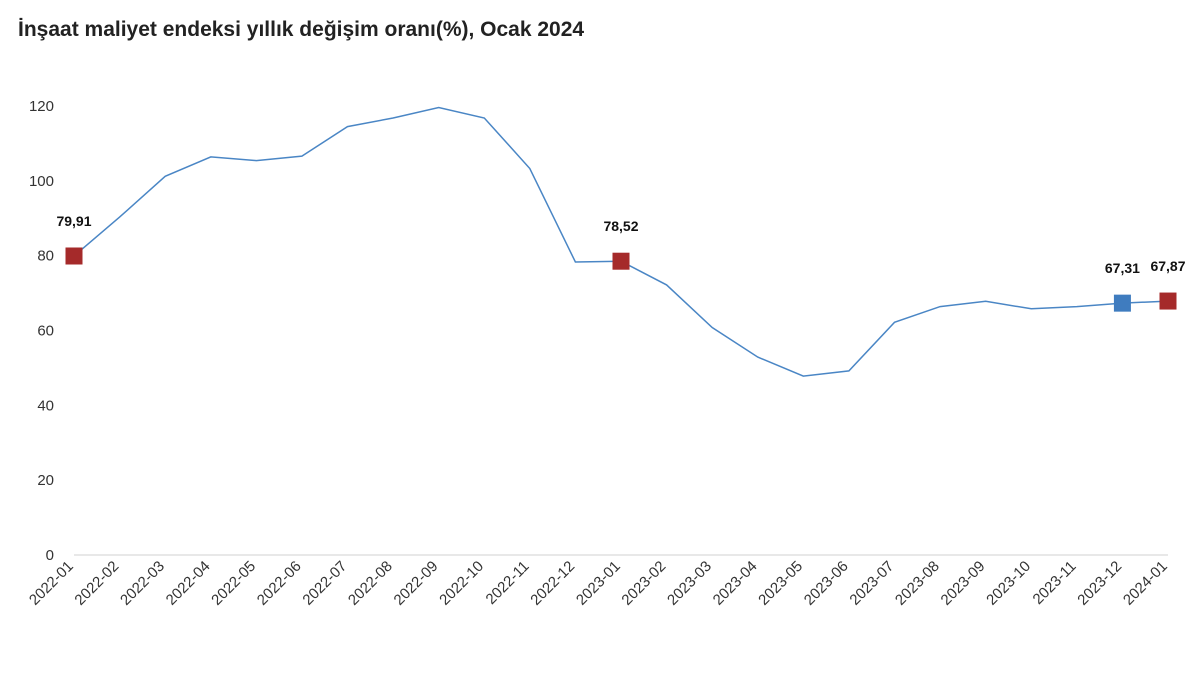  What do you see at coordinates (1099, 583) in the screenshot?
I see `x-tick-label: 2023-12` at bounding box center [1099, 583].